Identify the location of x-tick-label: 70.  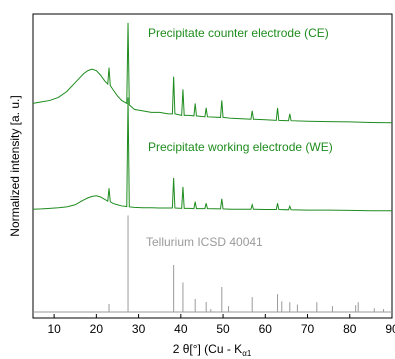
(308, 329).